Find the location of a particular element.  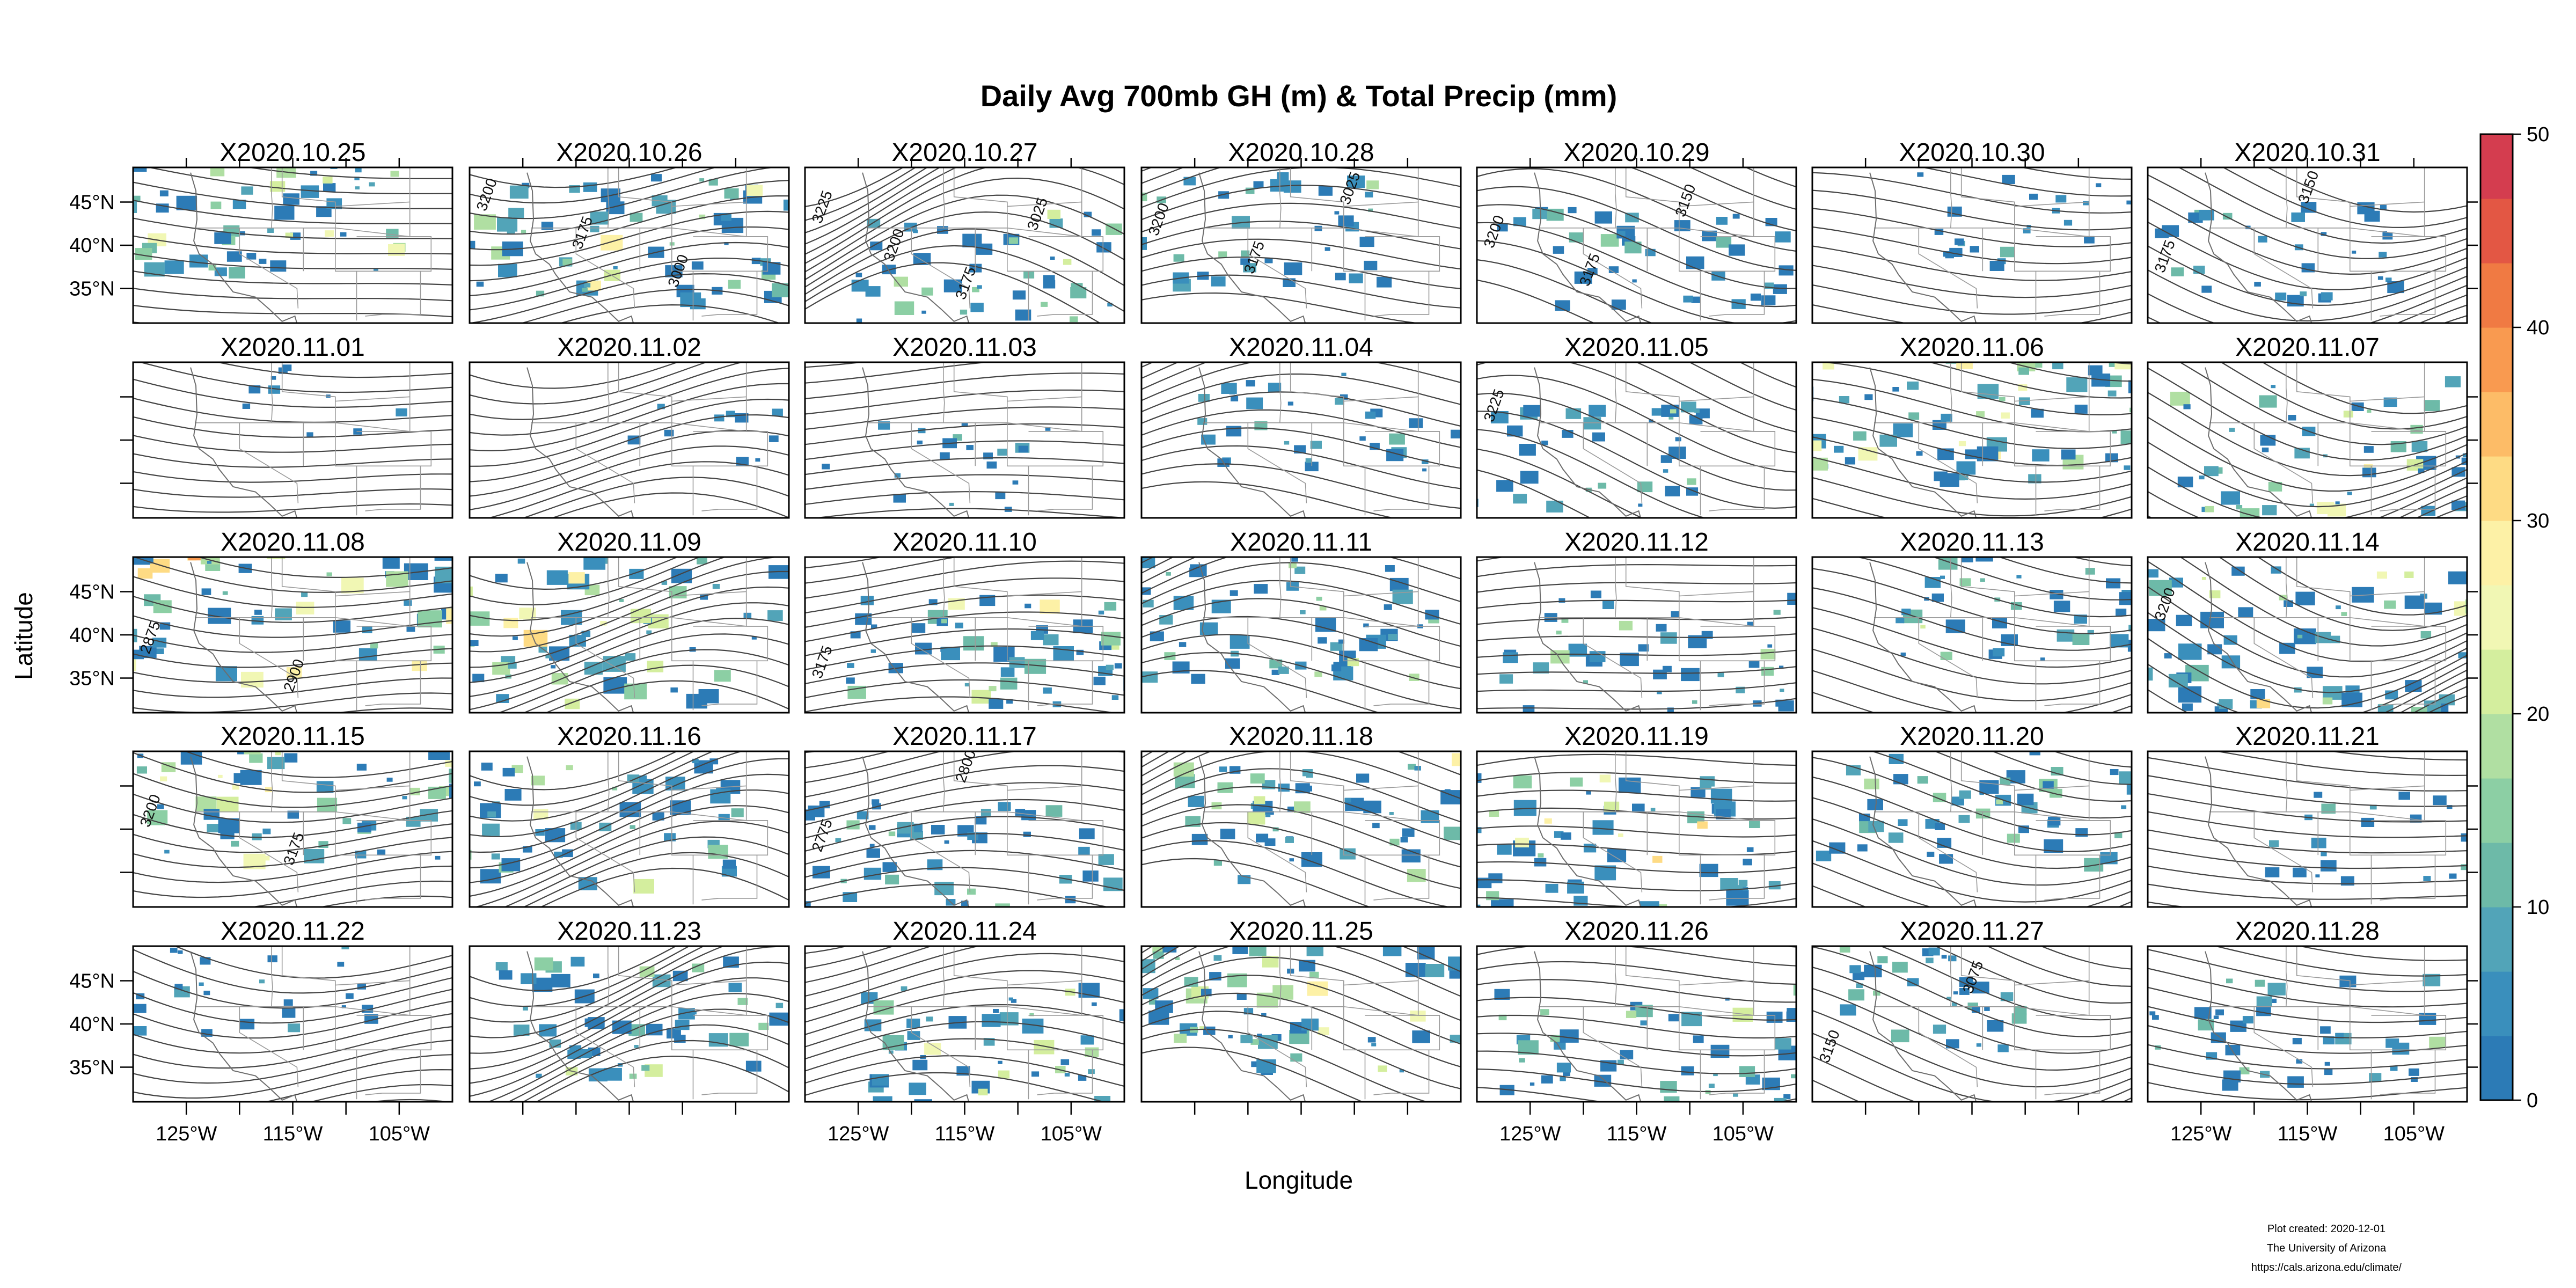

lon-tick-label: 125°W is located at coordinates (1530, 1134).